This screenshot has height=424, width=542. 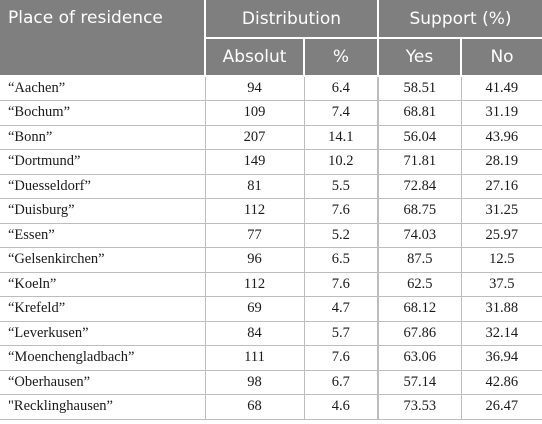 What do you see at coordinates (103, 235) in the screenshot?
I see `cell-place: “Essen”` at bounding box center [103, 235].